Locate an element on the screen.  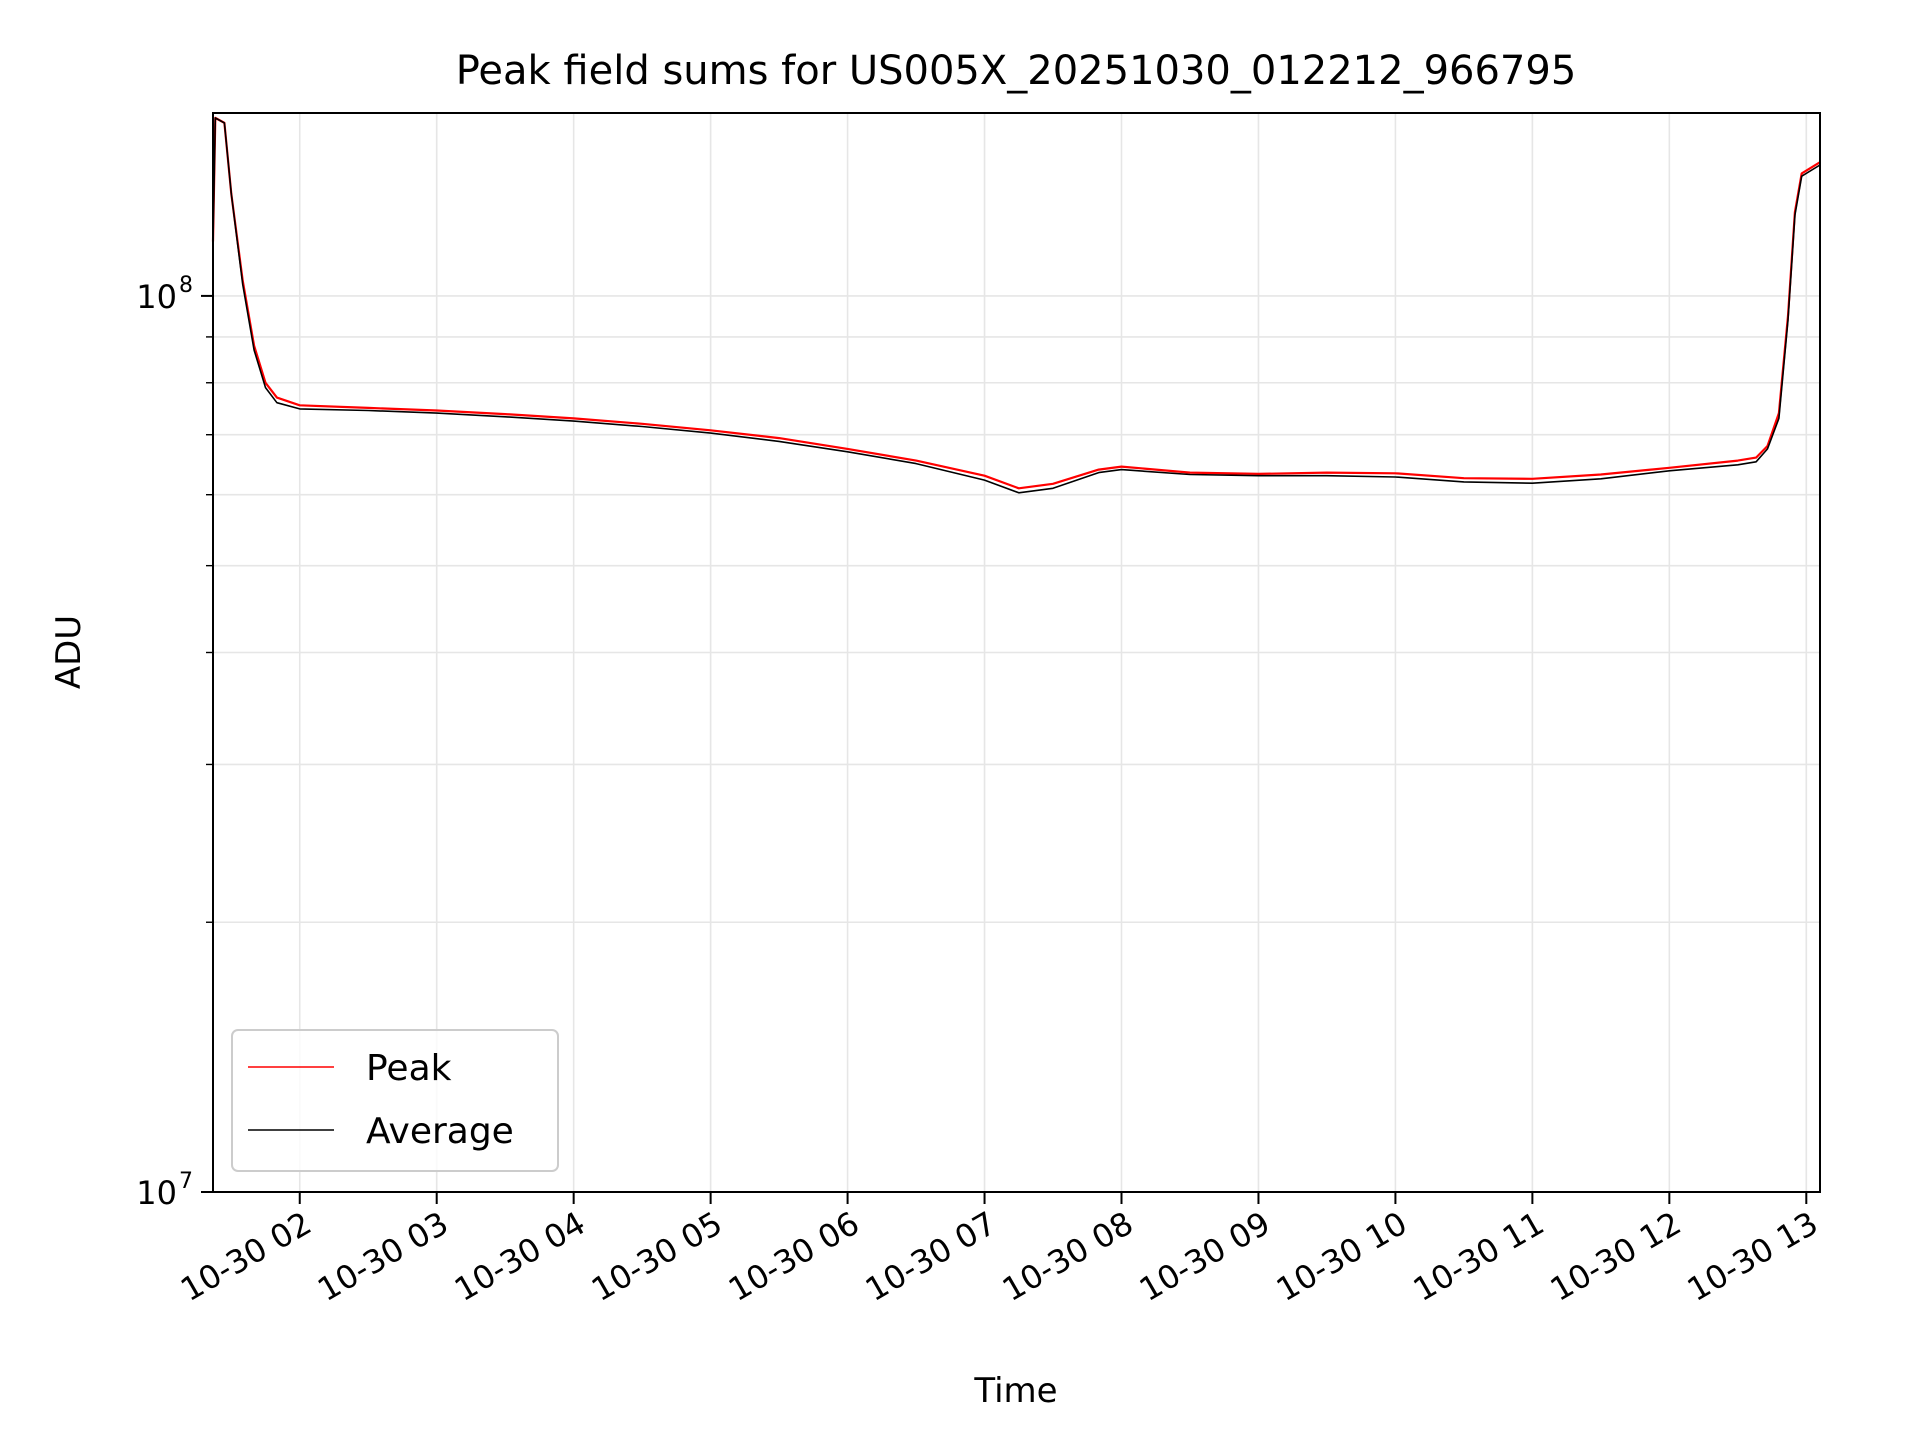
x-axis-label: Time is located at coordinates (1015, 1391).